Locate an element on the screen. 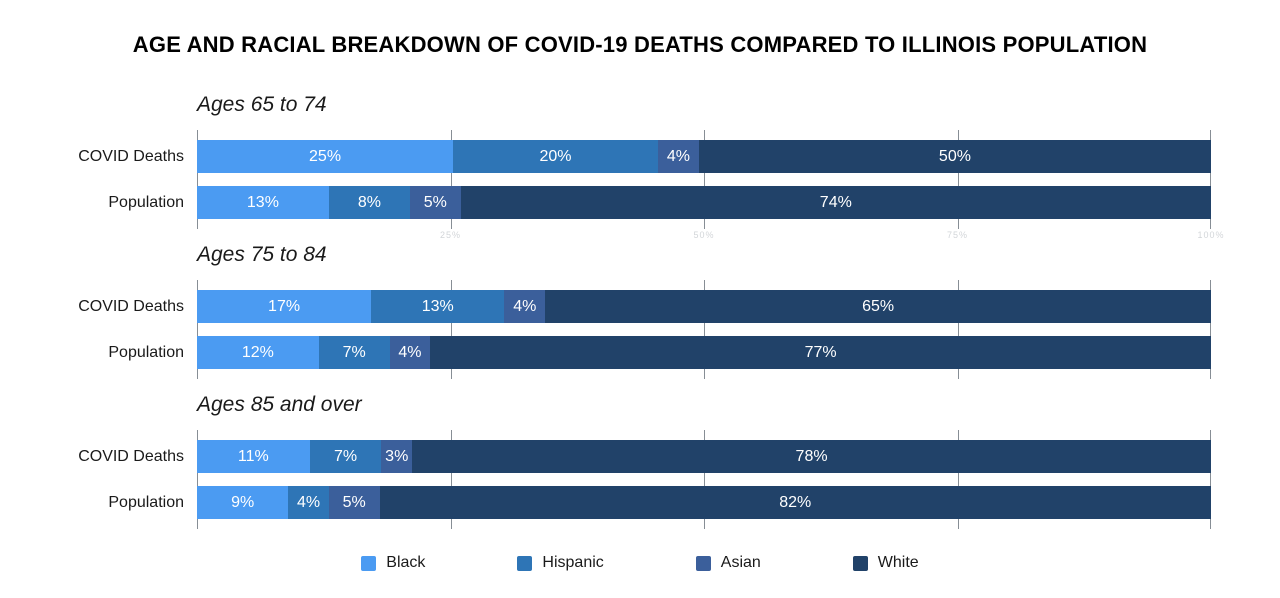  bar-segment-hispanic: 13% is located at coordinates (438, 306).